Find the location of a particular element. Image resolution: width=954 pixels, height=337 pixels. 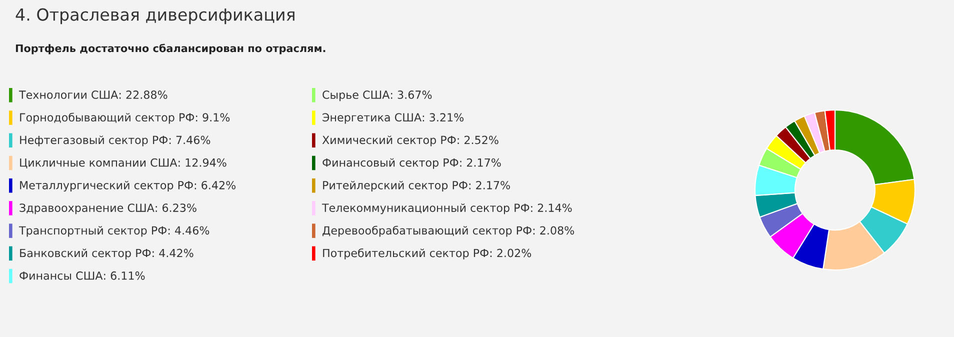

legend-label: Сырье США: 3.67% is located at coordinates (377, 96).